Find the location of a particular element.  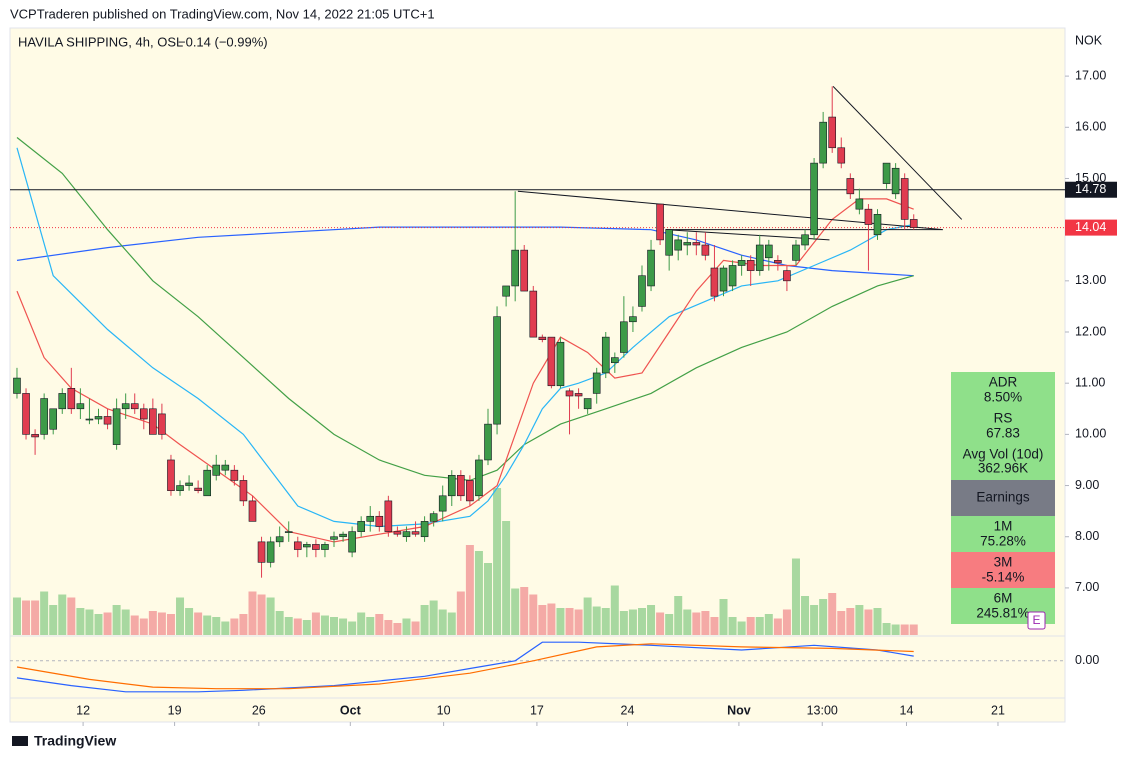

x-tick-label: 12 is located at coordinates (83, 710).